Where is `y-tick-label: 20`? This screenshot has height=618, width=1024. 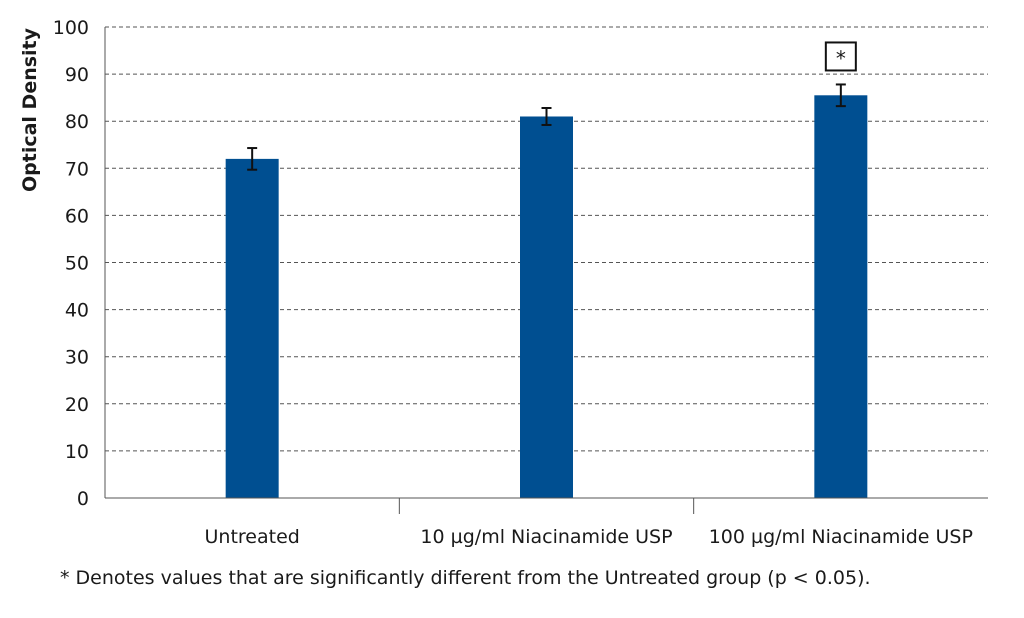 y-tick-label: 20 is located at coordinates (77, 405).